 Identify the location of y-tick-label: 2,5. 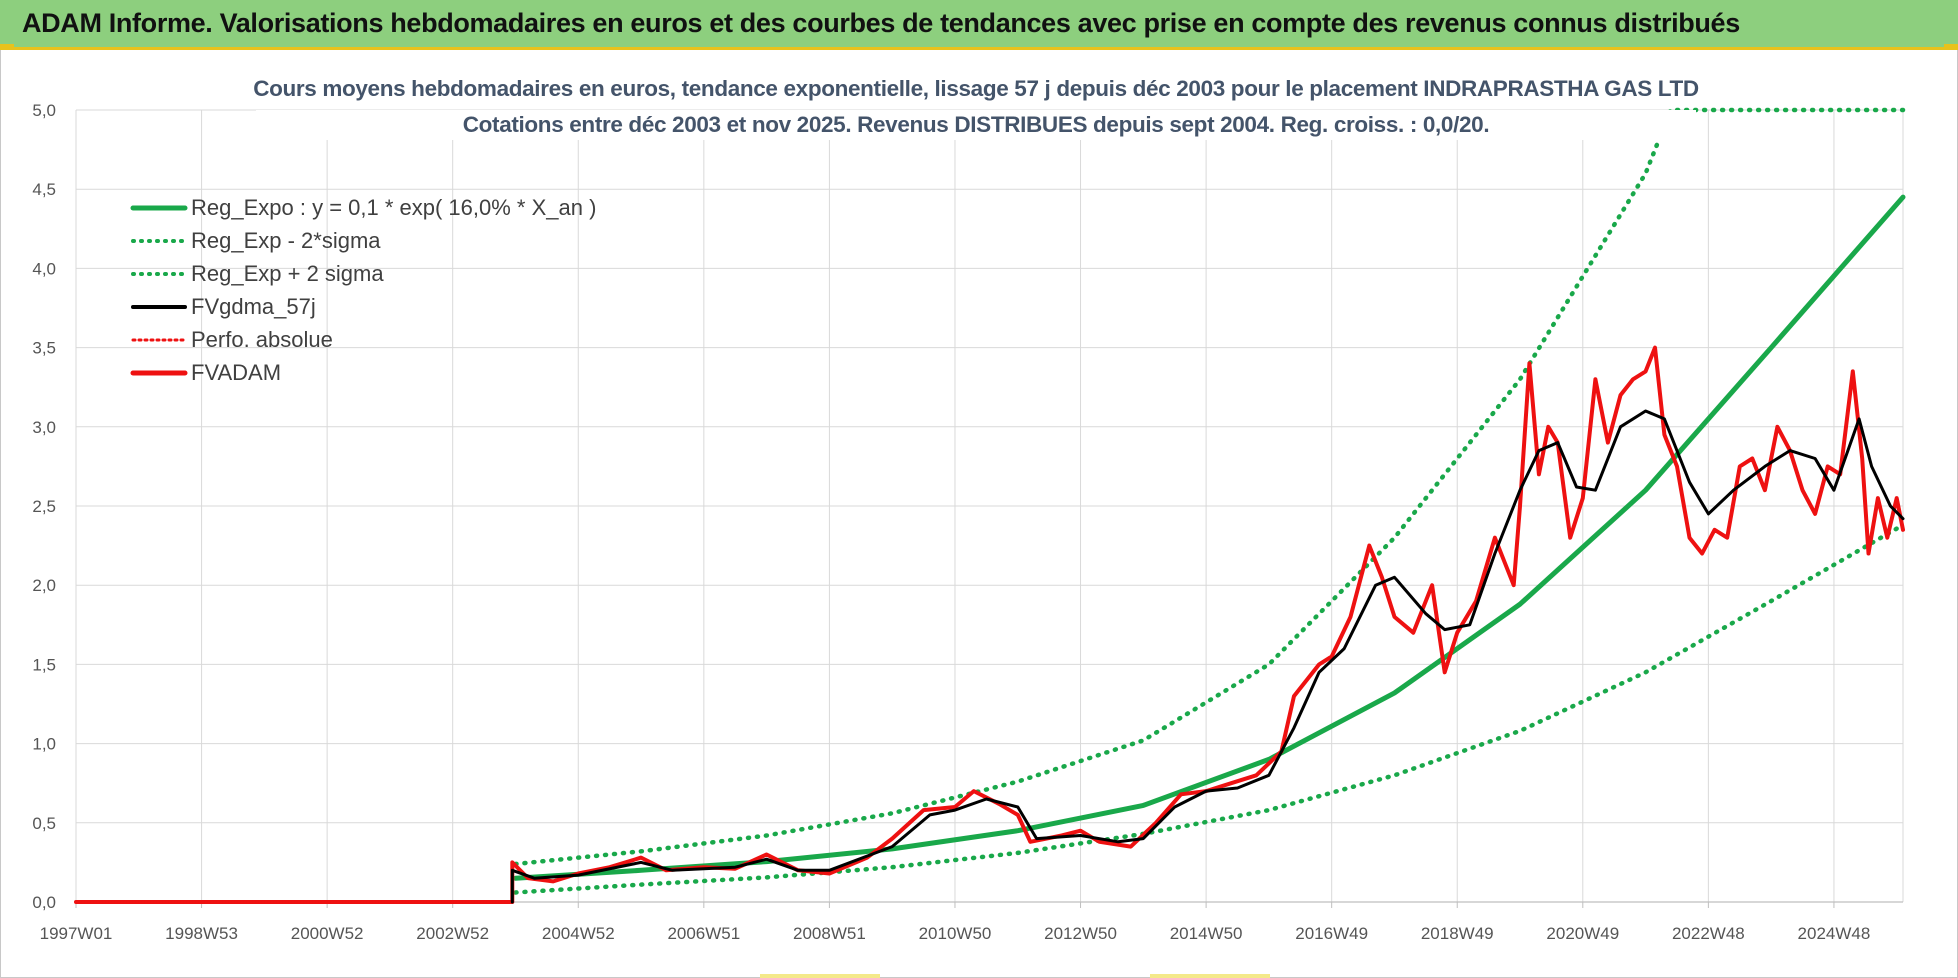
(44, 506).